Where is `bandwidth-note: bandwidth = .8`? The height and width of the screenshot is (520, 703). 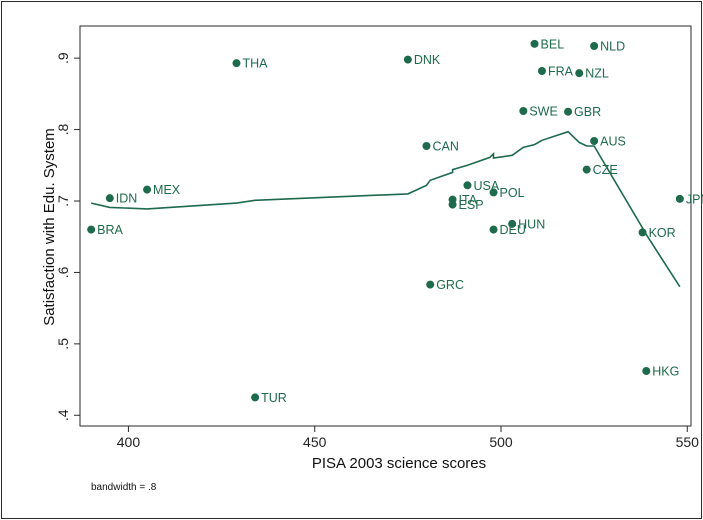 bandwidth-note: bandwidth = .8 is located at coordinates (124, 487).